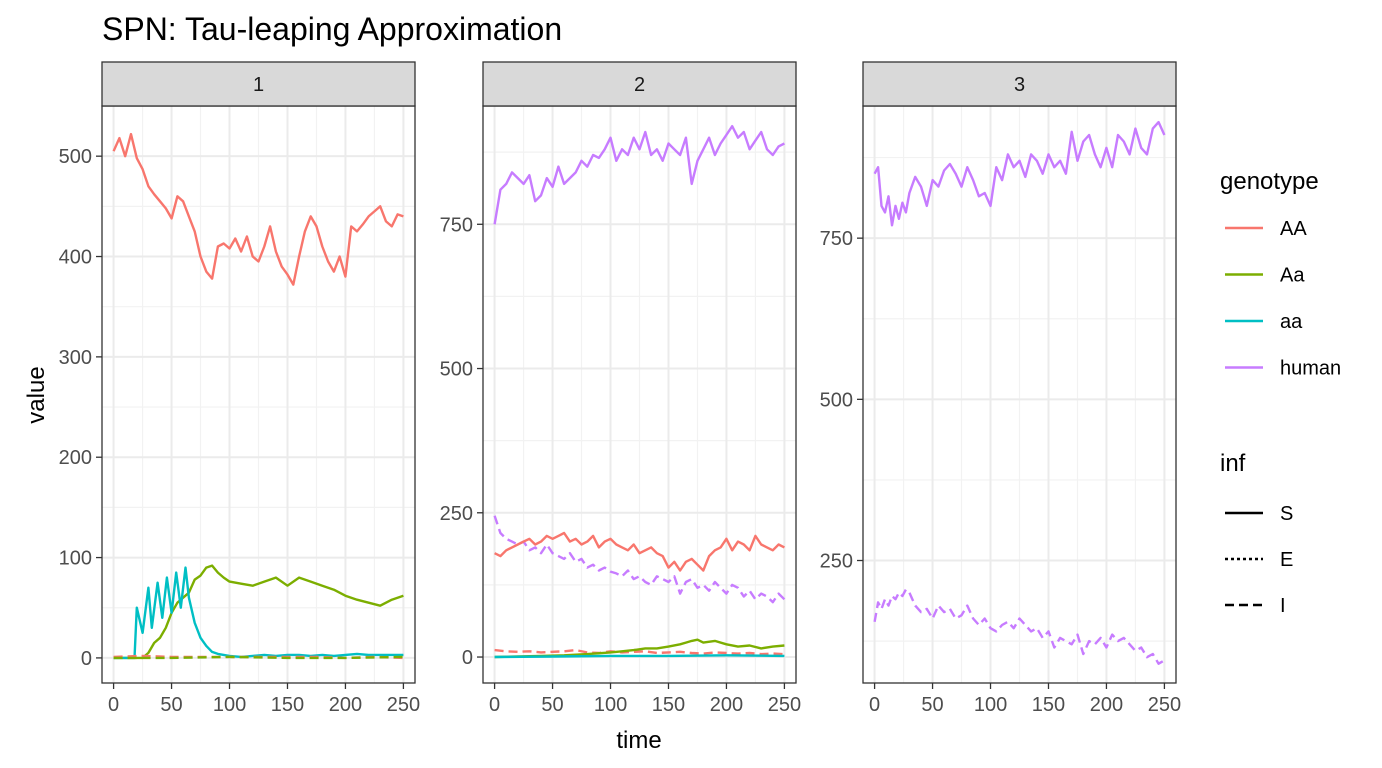 This screenshot has width=1382, height=768. What do you see at coordinates (75, 559) in the screenshot?
I see `y-tick-label: 100` at bounding box center [75, 559].